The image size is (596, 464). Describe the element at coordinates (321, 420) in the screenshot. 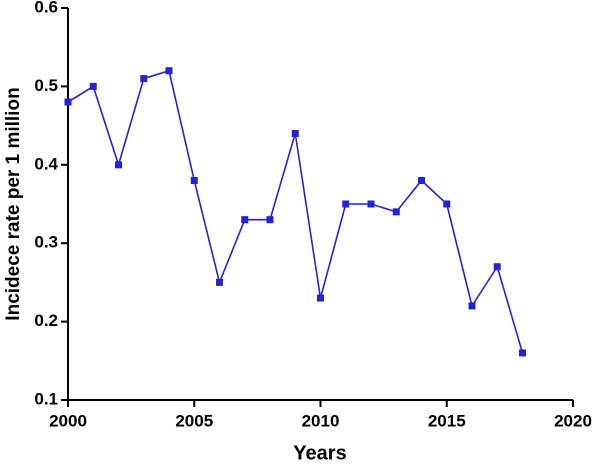

I see `x-tick-label: 2010` at that location.